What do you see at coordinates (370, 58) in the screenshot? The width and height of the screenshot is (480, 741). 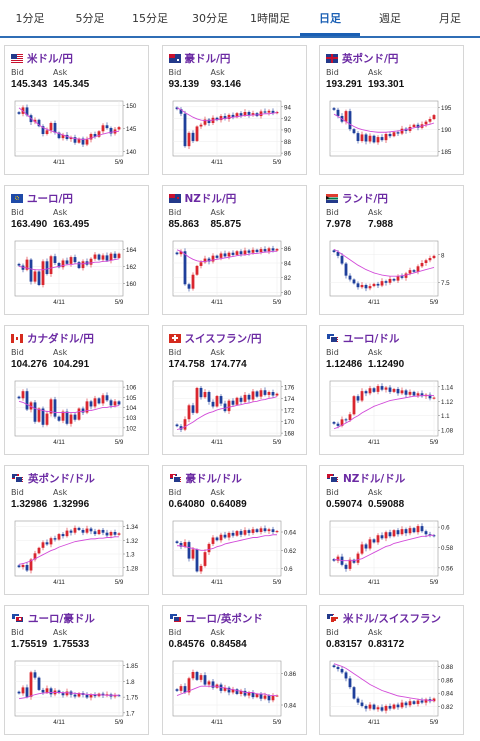 I see `currency-pair-name: 英ポンド/円` at bounding box center [370, 58].